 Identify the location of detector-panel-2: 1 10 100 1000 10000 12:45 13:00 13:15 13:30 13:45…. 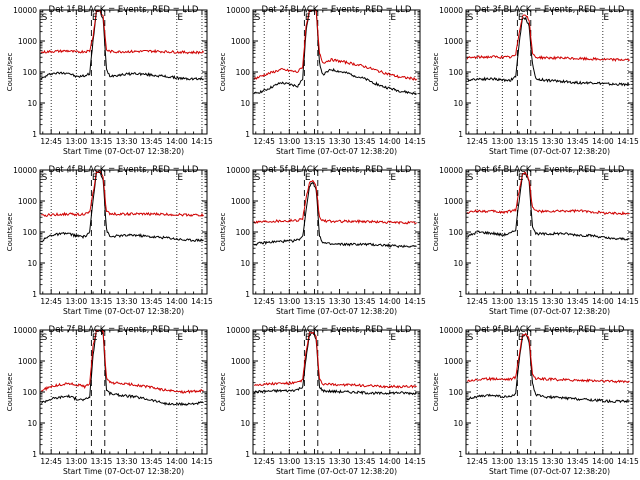
(322, 80).